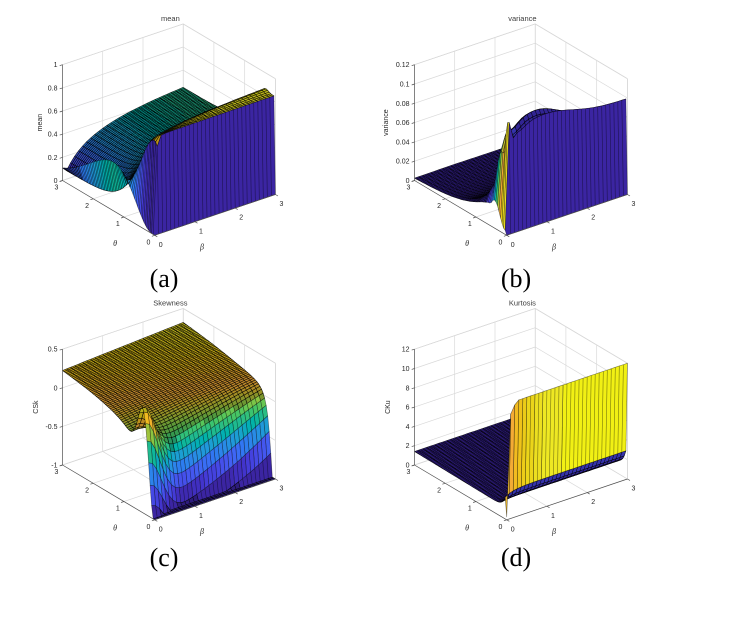 Image resolution: width=733 pixels, height=619 pixels. I want to click on svg-text: 0.04, so click(403, 142).